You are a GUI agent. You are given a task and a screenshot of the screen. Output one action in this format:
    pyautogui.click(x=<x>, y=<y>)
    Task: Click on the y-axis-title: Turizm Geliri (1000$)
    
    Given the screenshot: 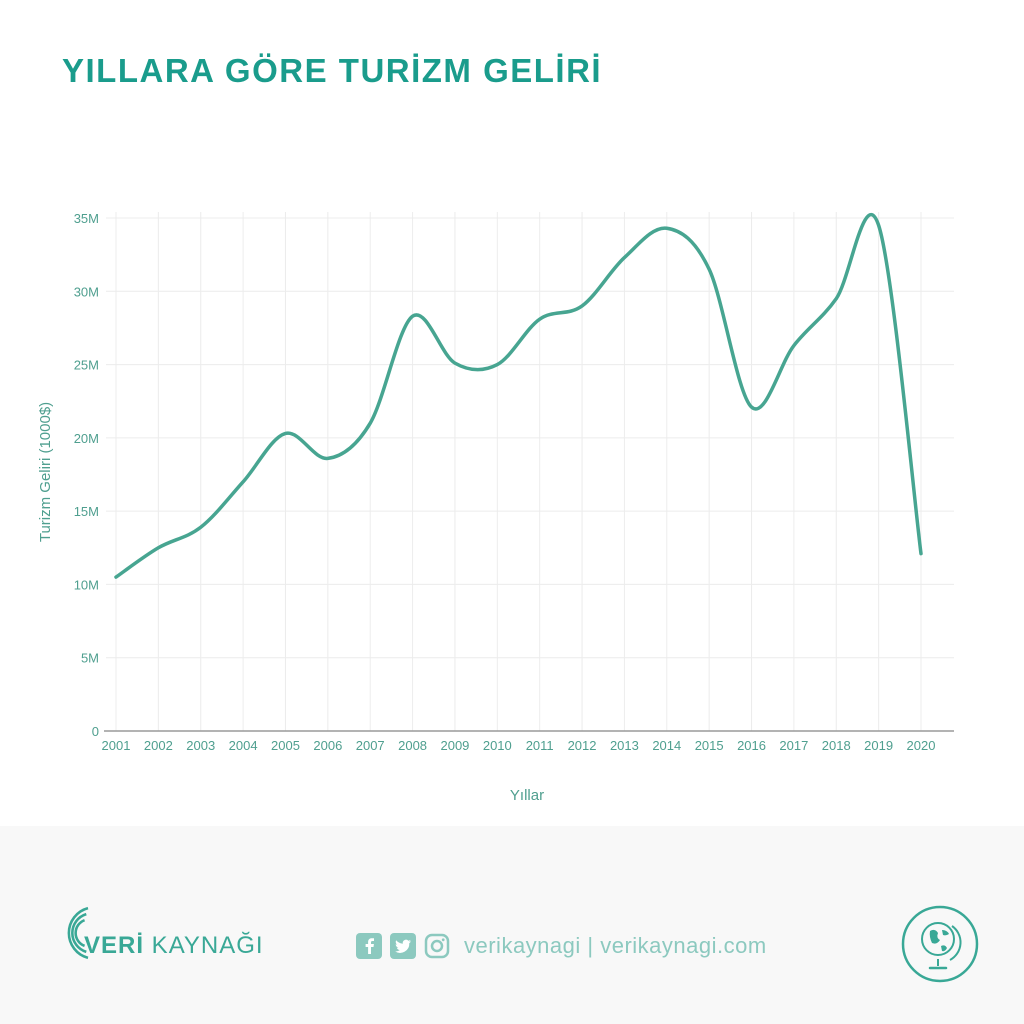 What is the action you would take?
    pyautogui.click(x=45, y=472)
    